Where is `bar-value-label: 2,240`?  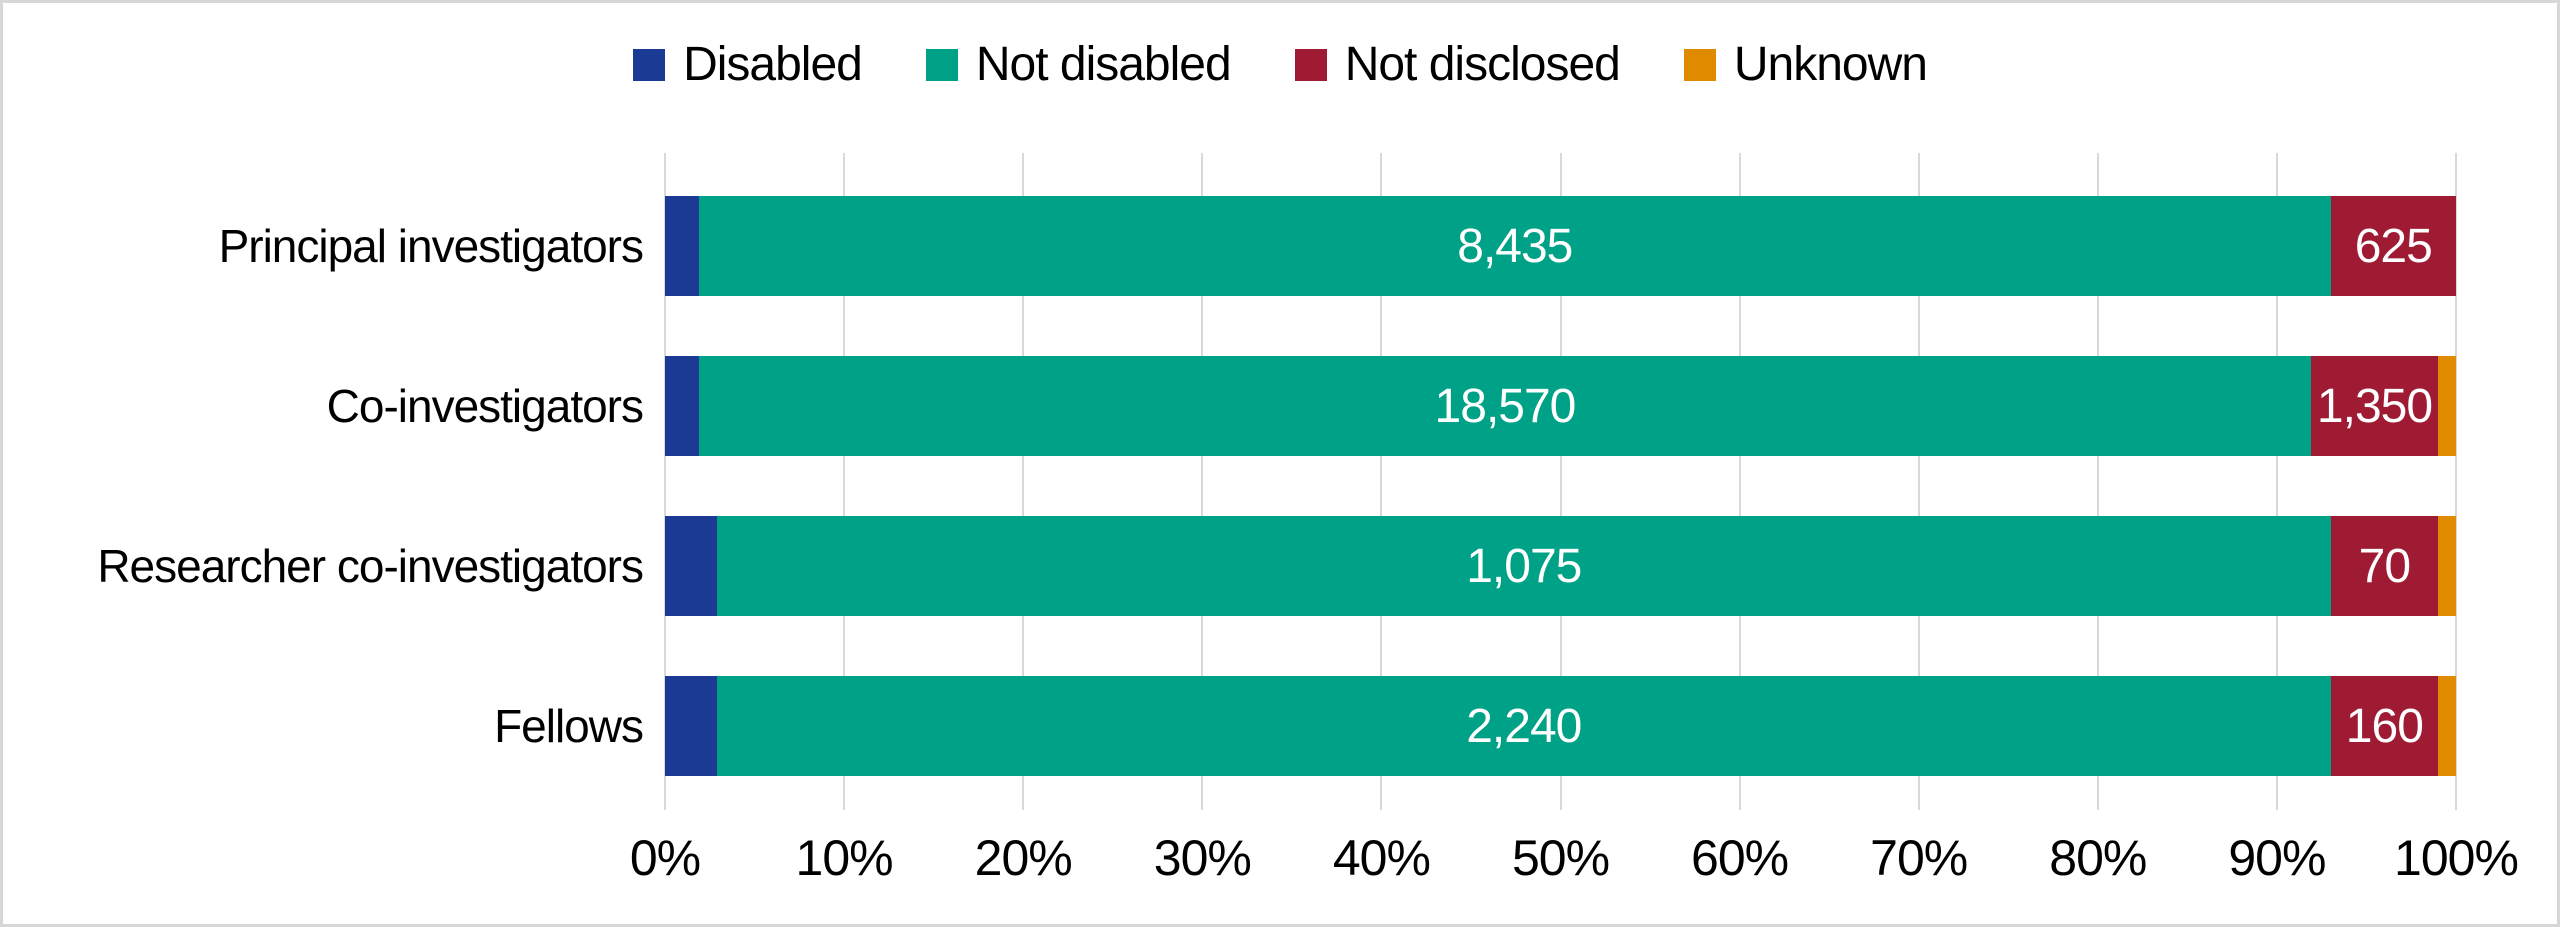
bar-value-label: 2,240 is located at coordinates (1524, 726).